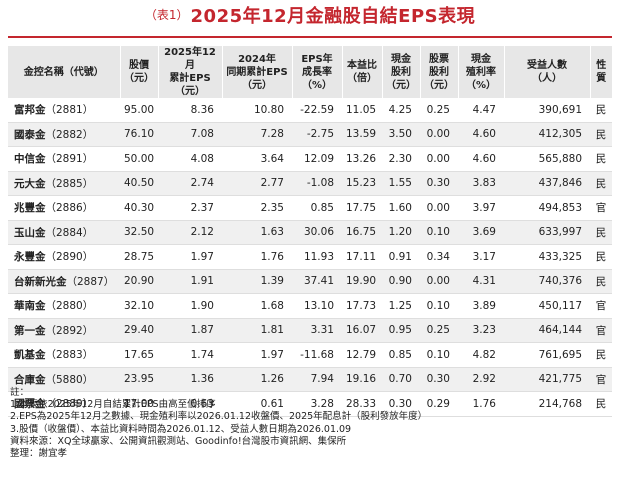 The height and width of the screenshot is (481, 620). Describe the element at coordinates (401, 379) in the screenshot. I see `cash-div-cell: 0.70` at that location.